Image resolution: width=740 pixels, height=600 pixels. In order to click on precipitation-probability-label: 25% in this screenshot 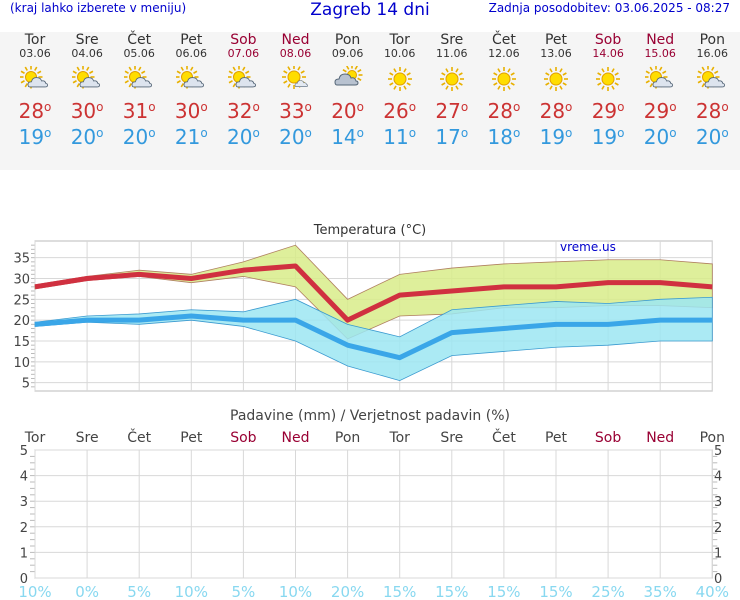, I will do `click(607, 591)`.